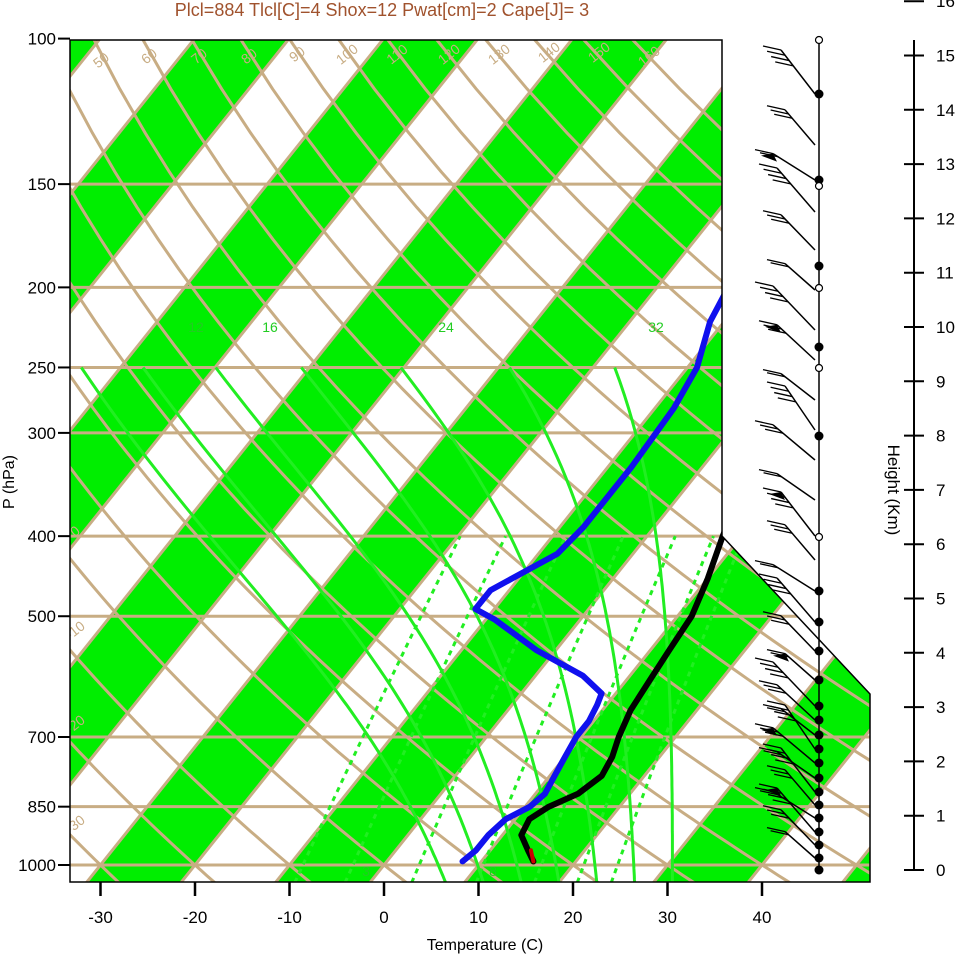 This screenshot has width=961, height=957. What do you see at coordinates (940, 436) in the screenshot?
I see `height-tick-label: 8` at bounding box center [940, 436].